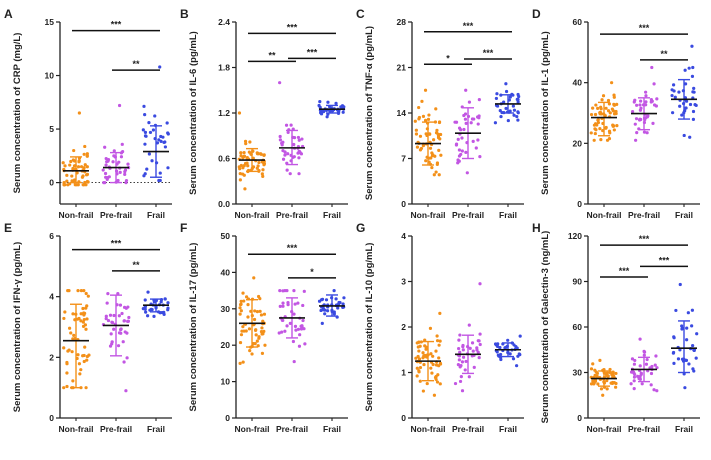 The height and width of the screenshot is (460, 711). What do you see at coordinates (76, 215) in the screenshot?
I see `x-tick-label: Non-frail` at bounding box center [76, 215].